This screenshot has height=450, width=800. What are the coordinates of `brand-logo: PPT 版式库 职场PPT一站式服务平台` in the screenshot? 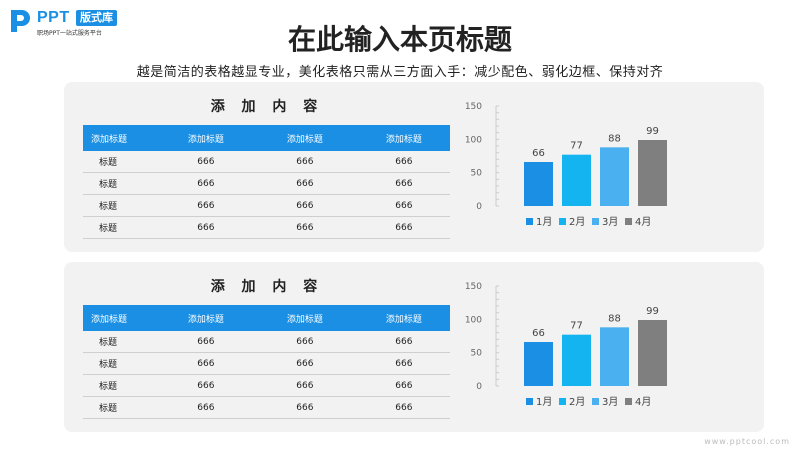 It's located at (83, 23).